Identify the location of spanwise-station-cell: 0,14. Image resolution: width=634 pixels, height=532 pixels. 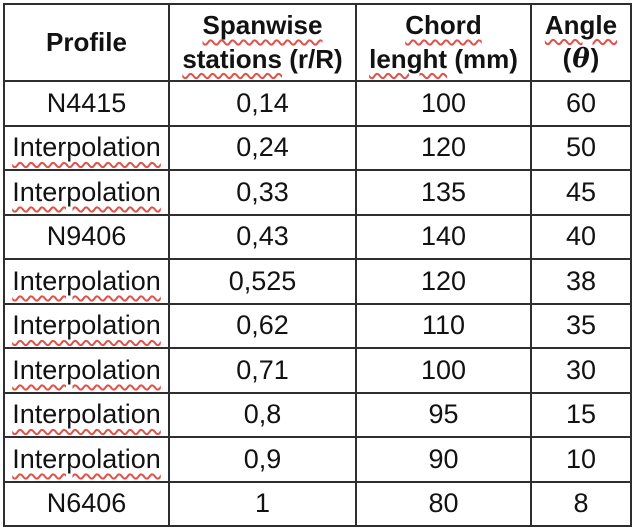
(262, 103).